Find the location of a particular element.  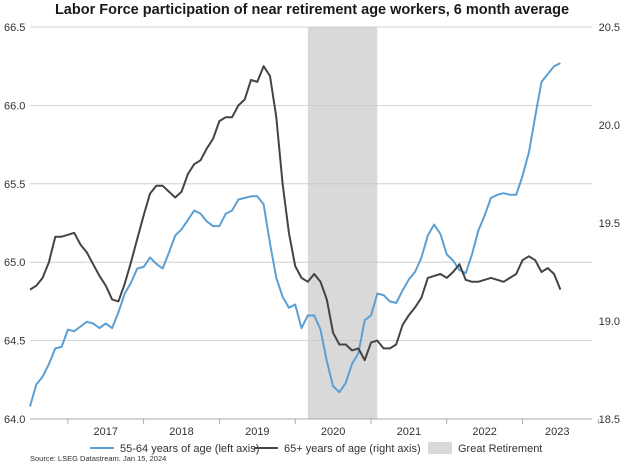

x-tick-label: 2023 is located at coordinates (557, 432).